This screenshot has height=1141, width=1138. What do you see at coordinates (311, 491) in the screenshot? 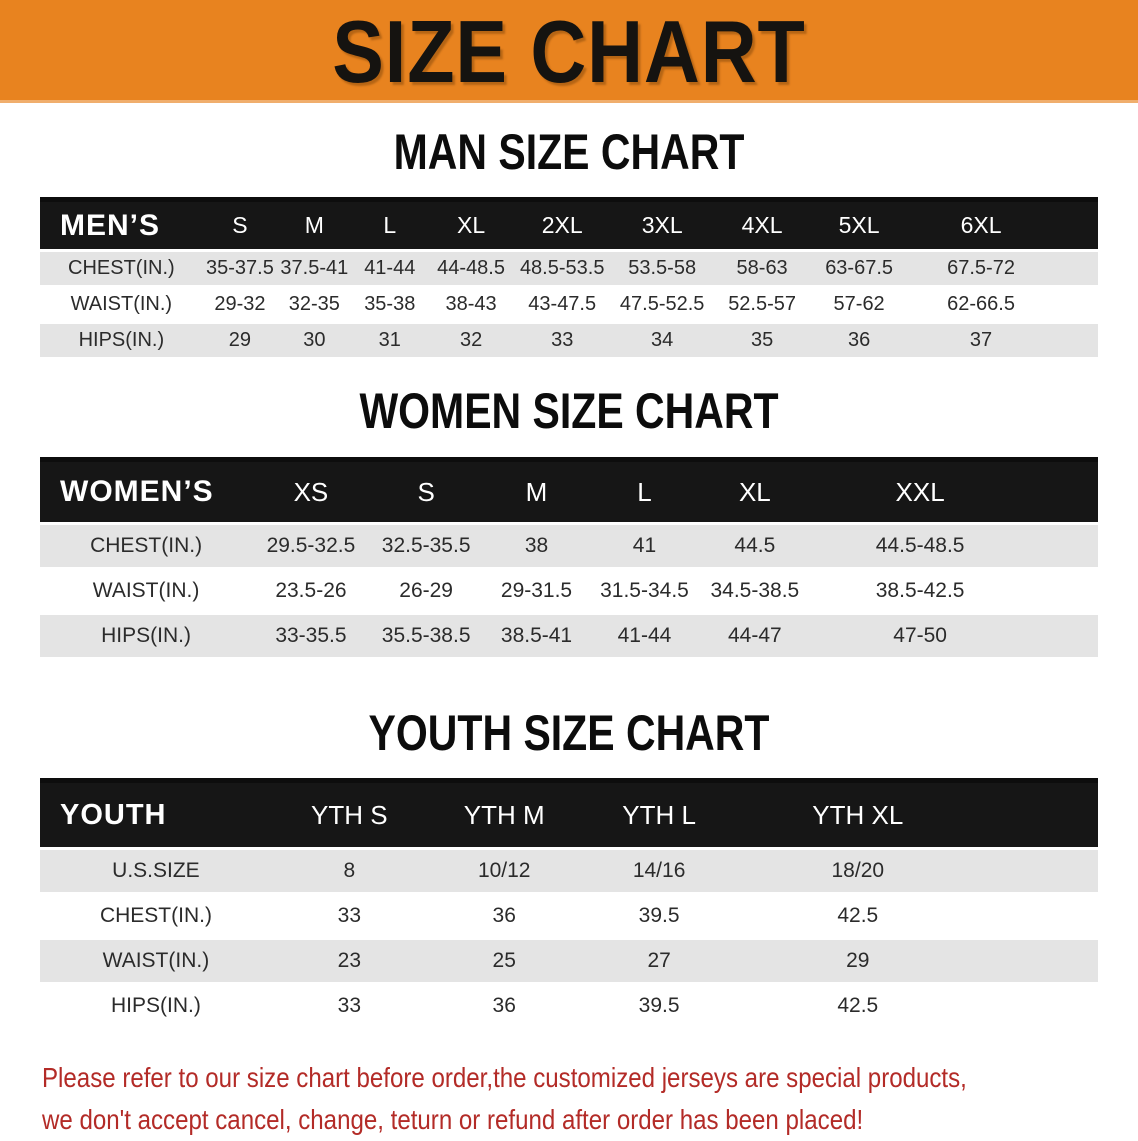
I see `size-column-header: XS` at bounding box center [311, 491].